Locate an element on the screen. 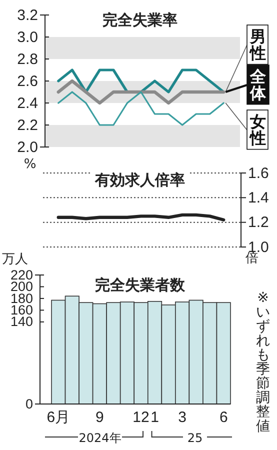 The image size is (277, 450). x-tick-label: 12 is located at coordinates (141, 417).